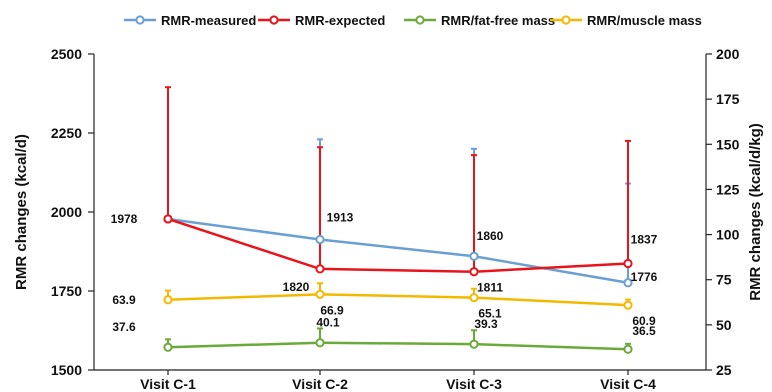 Image resolution: width=772 pixels, height=392 pixels. Describe the element at coordinates (398, 381) in the screenshot. I see `x-axis-ticks: Visit C-1 Visit C-2 Visit C-3 Visit C-4` at that location.